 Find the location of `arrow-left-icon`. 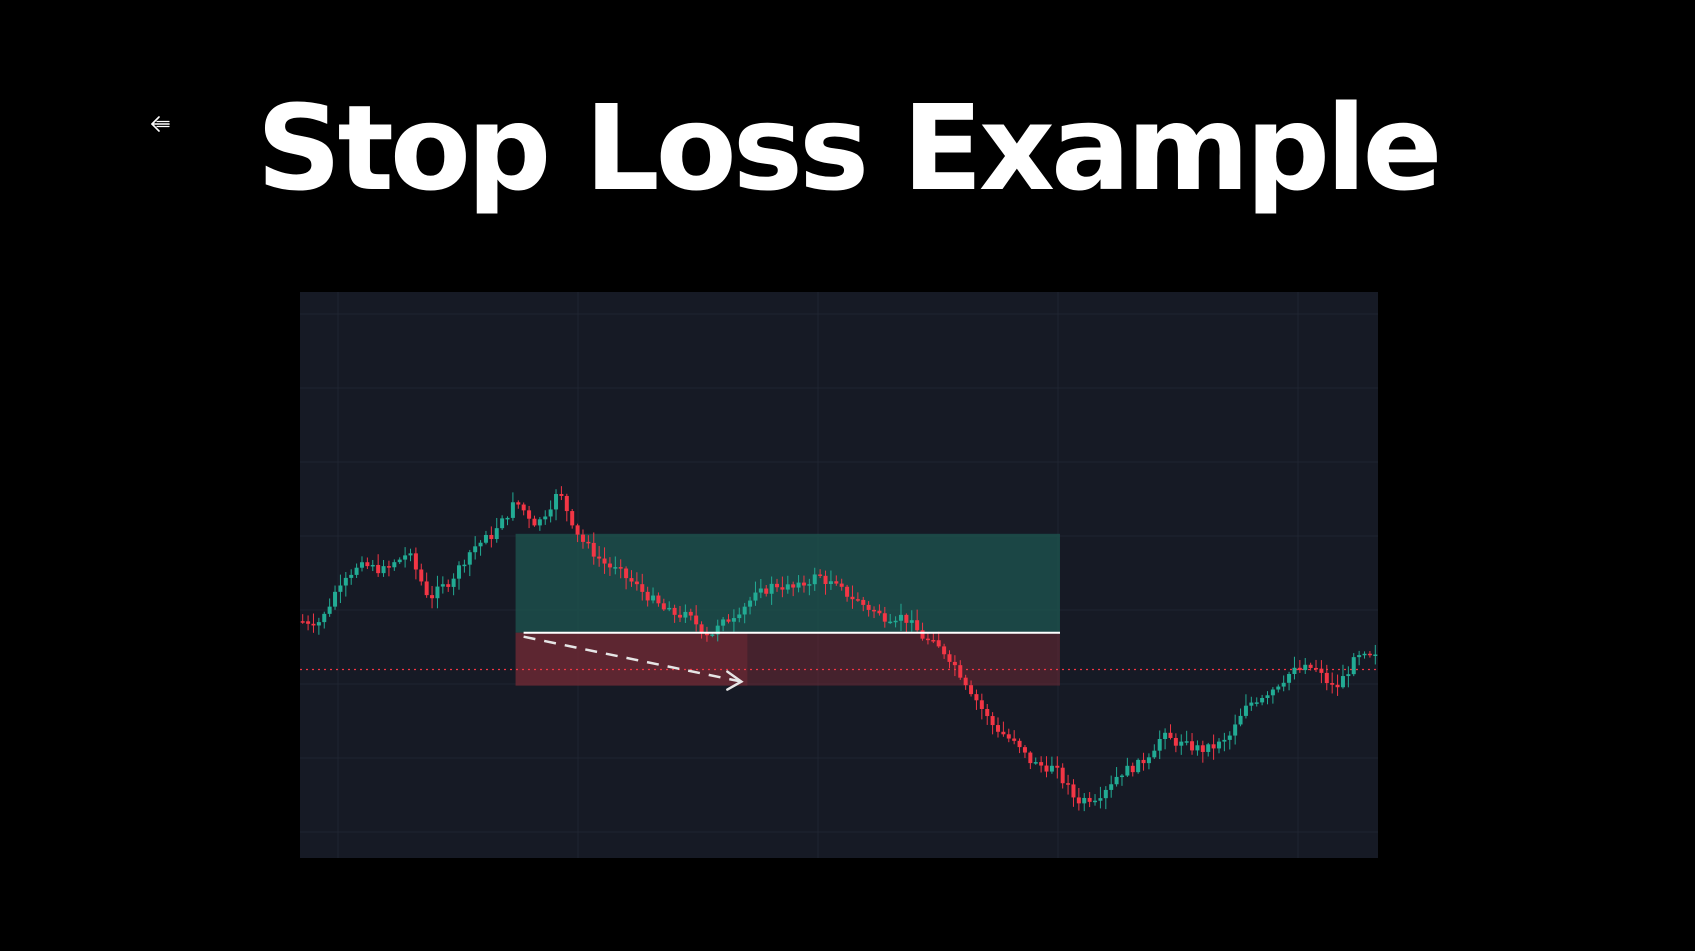

arrow-left-icon is located at coordinates (160, 124).